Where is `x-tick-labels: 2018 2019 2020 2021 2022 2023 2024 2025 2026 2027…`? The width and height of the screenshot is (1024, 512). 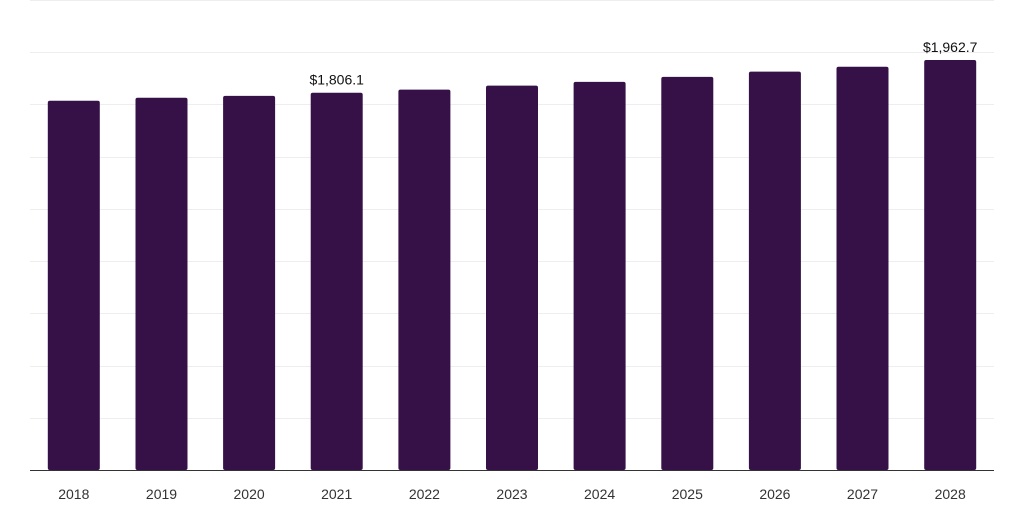 x-tick-labels: 2018 2019 2020 2021 2022 2023 2024 2025 2026 2027… is located at coordinates (512, 494).